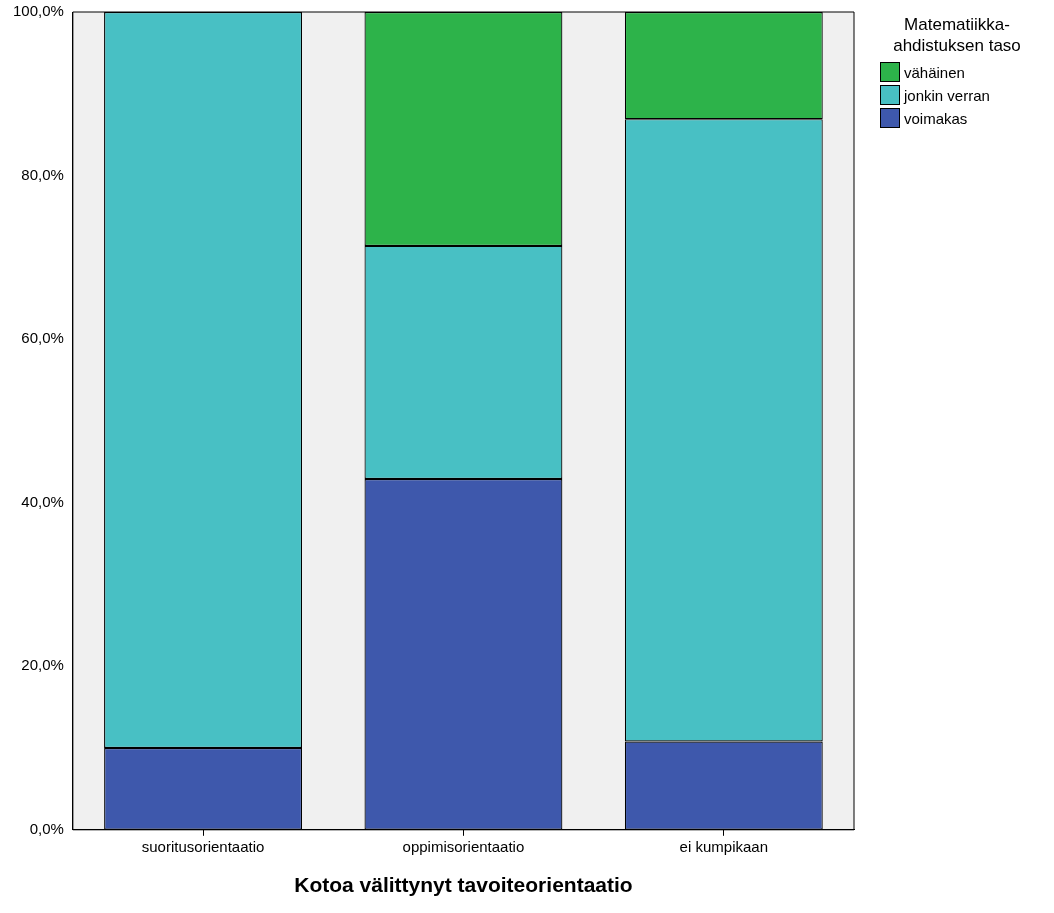 This screenshot has height=913, width=1054. What do you see at coordinates (936, 118) in the screenshot?
I see `legend-label: voimakas` at bounding box center [936, 118].